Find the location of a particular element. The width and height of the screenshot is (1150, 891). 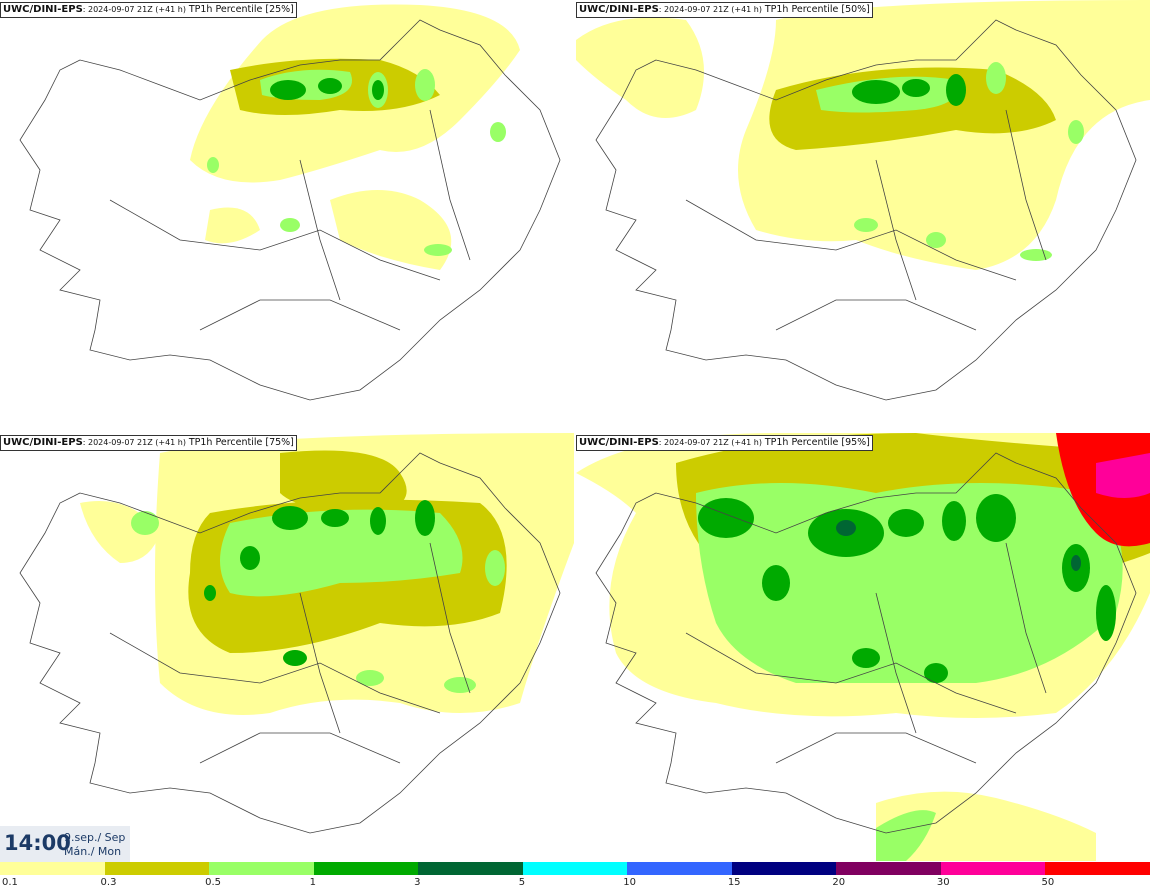

valid-time-box: 14:00 9.sep./ Sep Mán./ Mon is located at coordinates (65, 844).